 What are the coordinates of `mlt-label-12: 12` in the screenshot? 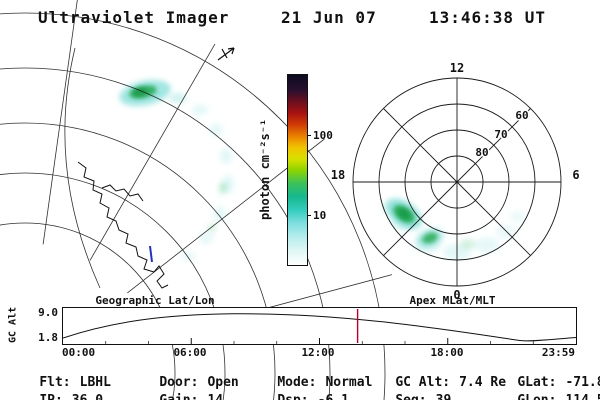 It's located at (457, 68).